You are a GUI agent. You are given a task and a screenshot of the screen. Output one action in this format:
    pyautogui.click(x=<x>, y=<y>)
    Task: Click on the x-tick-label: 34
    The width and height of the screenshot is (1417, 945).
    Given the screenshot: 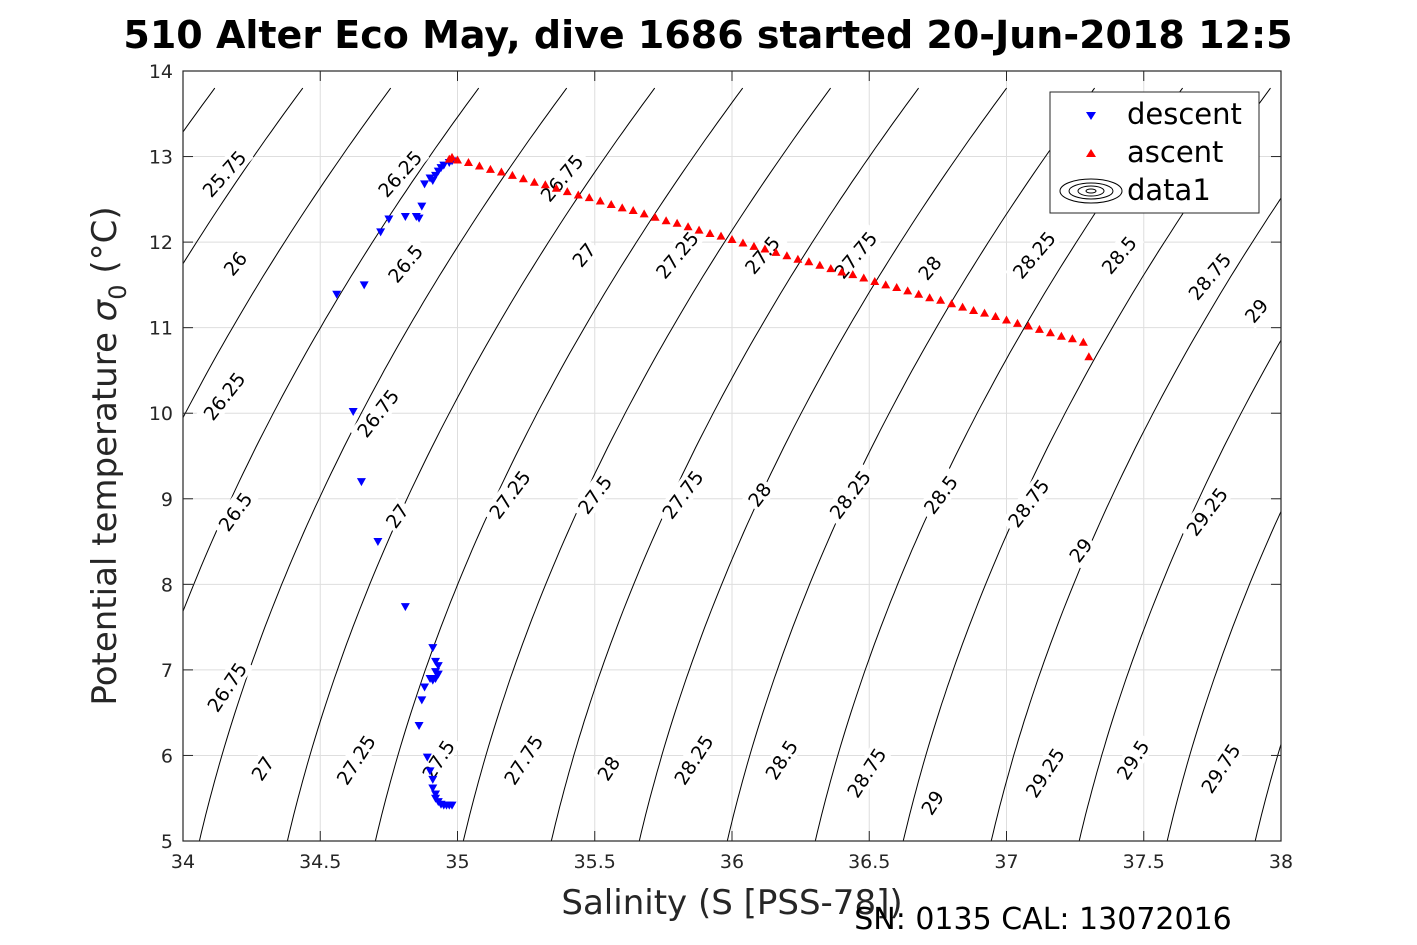 What is the action you would take?
    pyautogui.click(x=183, y=862)
    